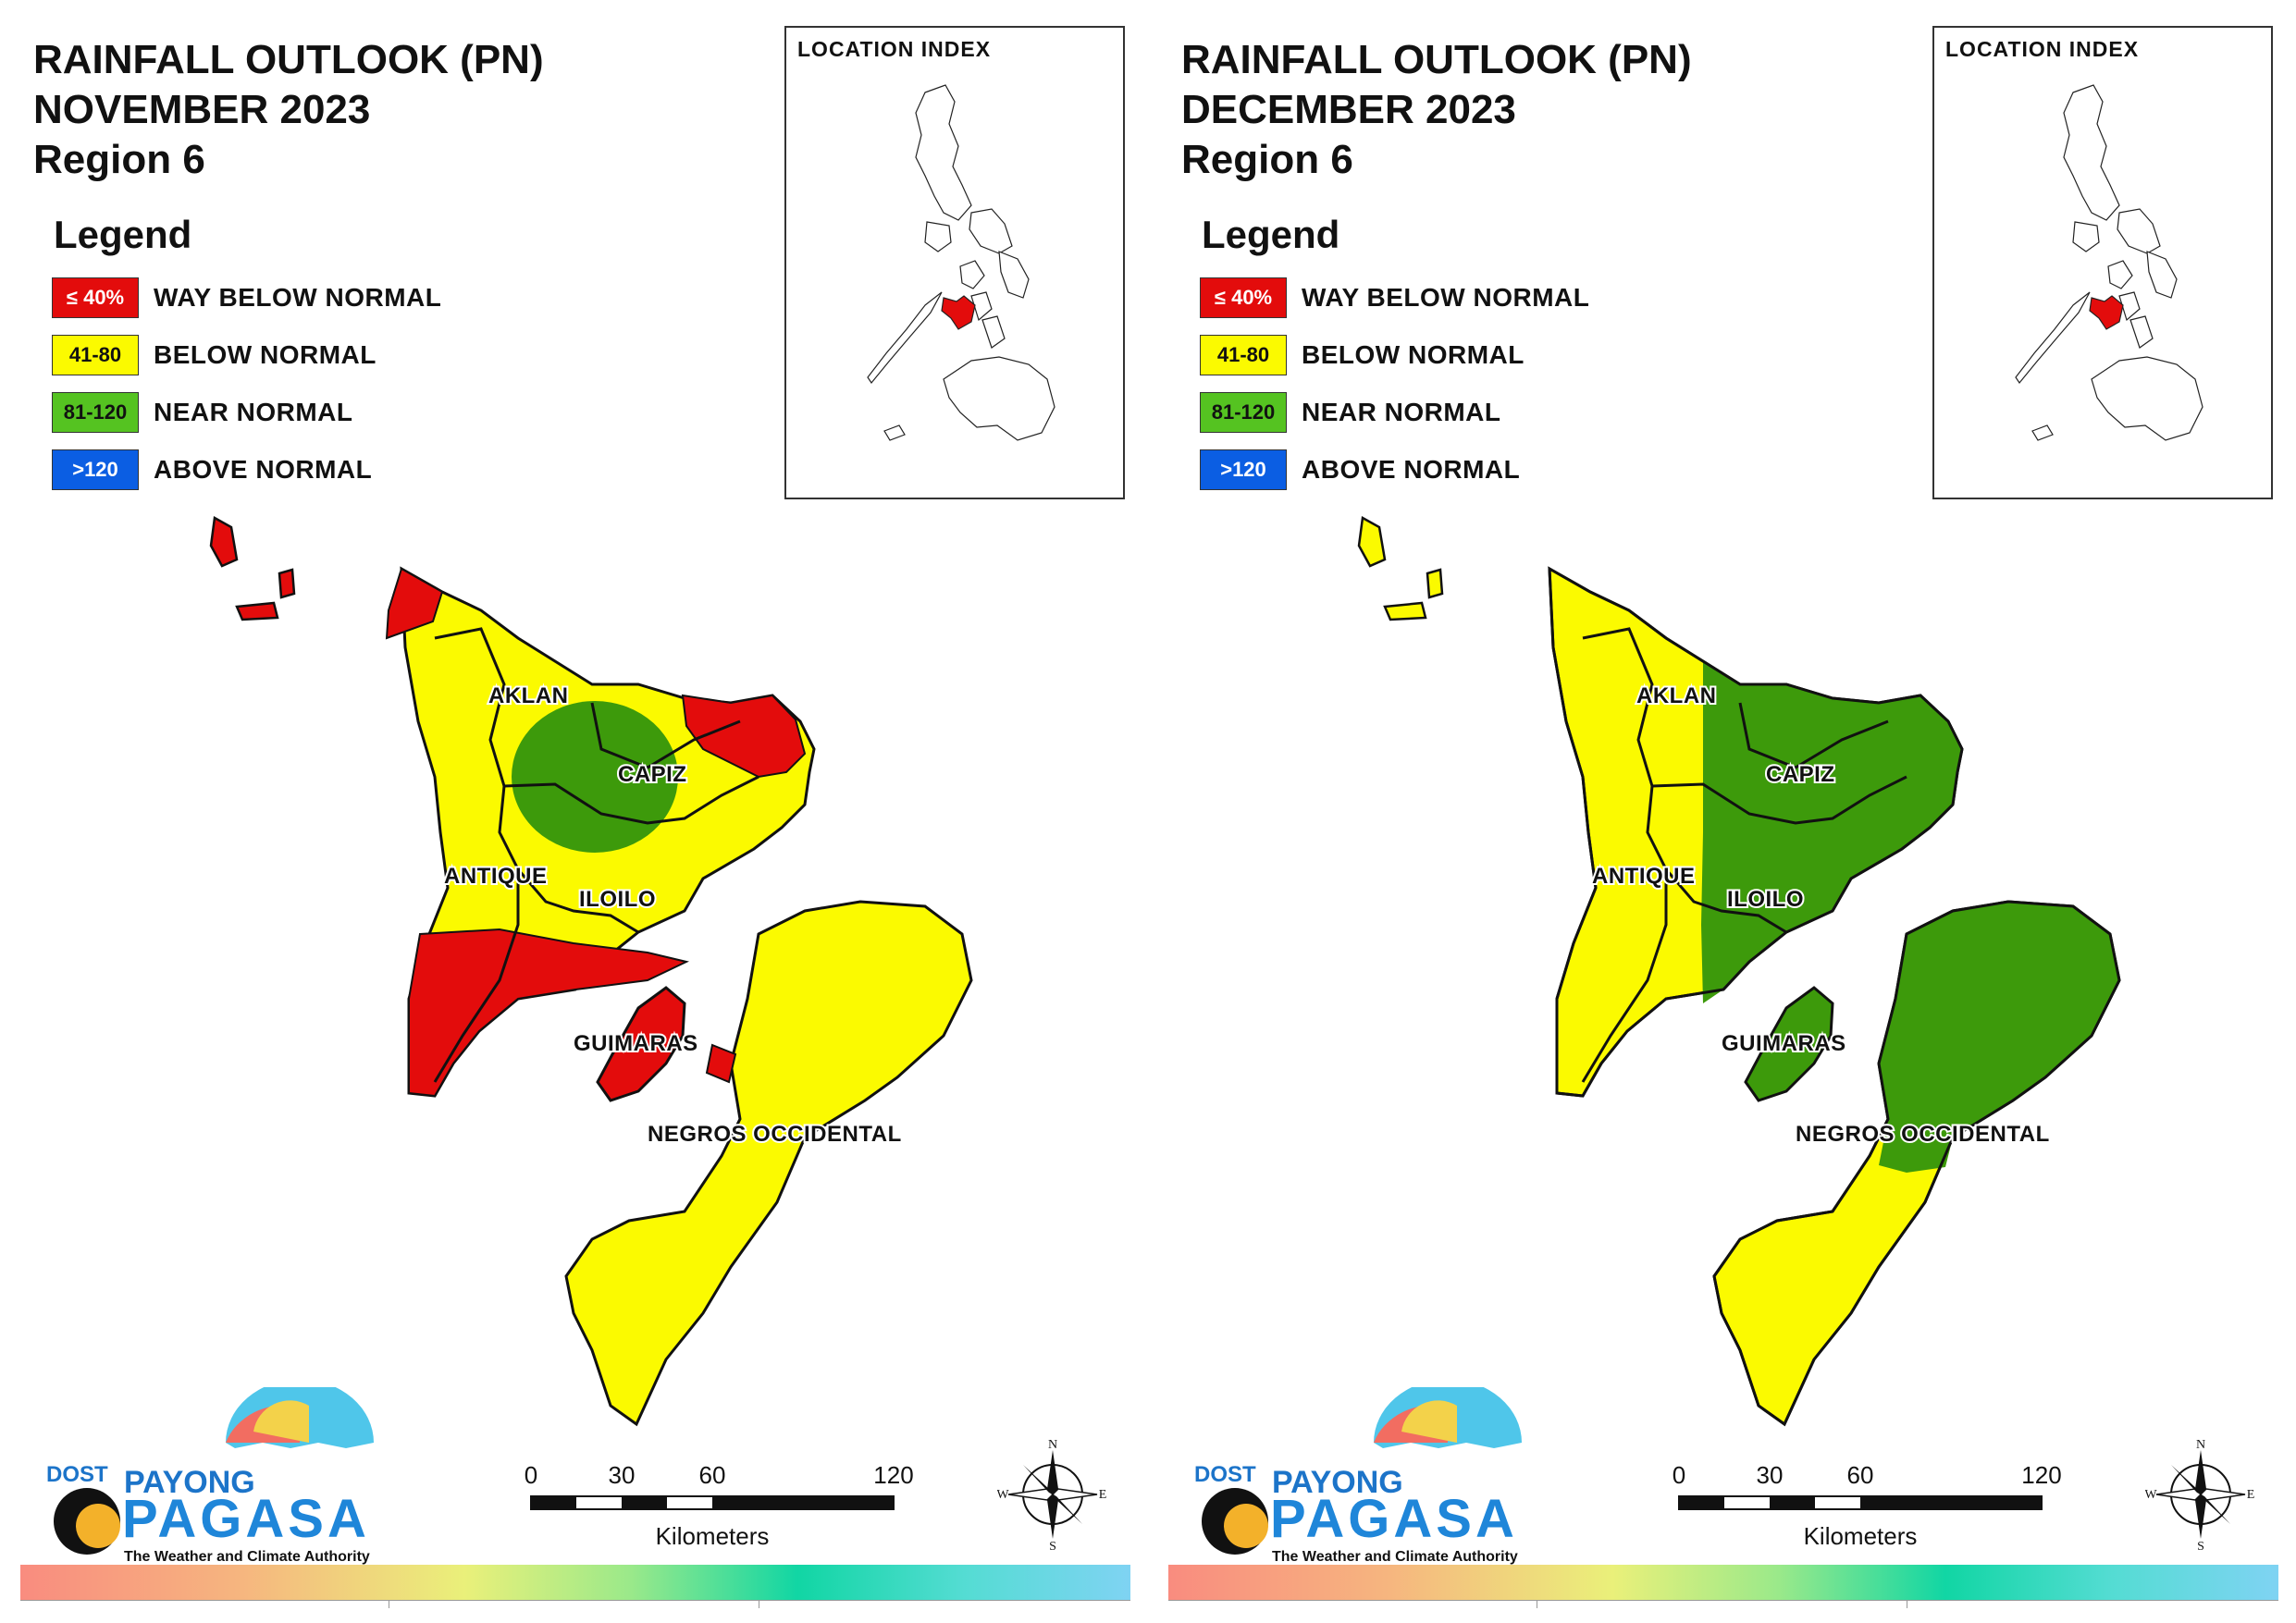  Describe the element at coordinates (768, 1163) in the screenshot. I see `negros-island` at that location.